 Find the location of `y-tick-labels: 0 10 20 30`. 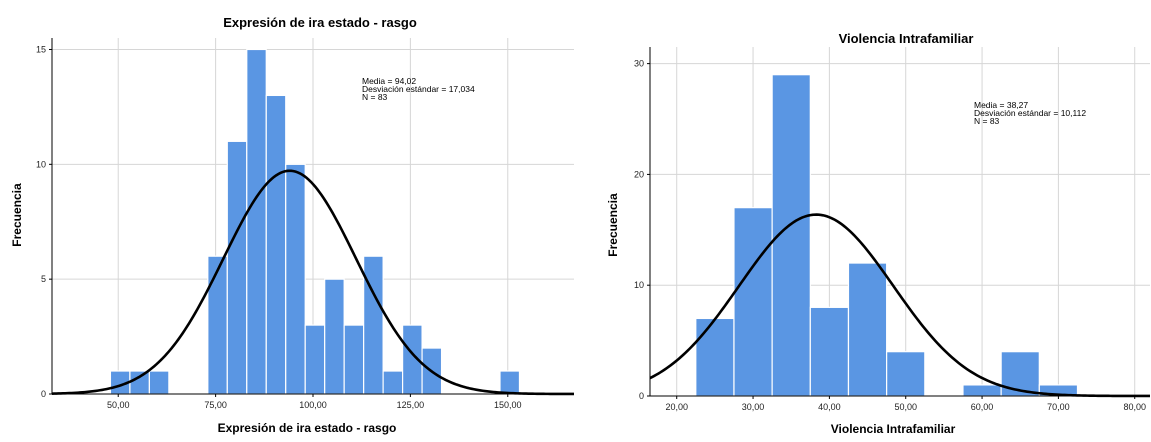

y-tick-labels: 0 10 20 30 is located at coordinates (642, 230).